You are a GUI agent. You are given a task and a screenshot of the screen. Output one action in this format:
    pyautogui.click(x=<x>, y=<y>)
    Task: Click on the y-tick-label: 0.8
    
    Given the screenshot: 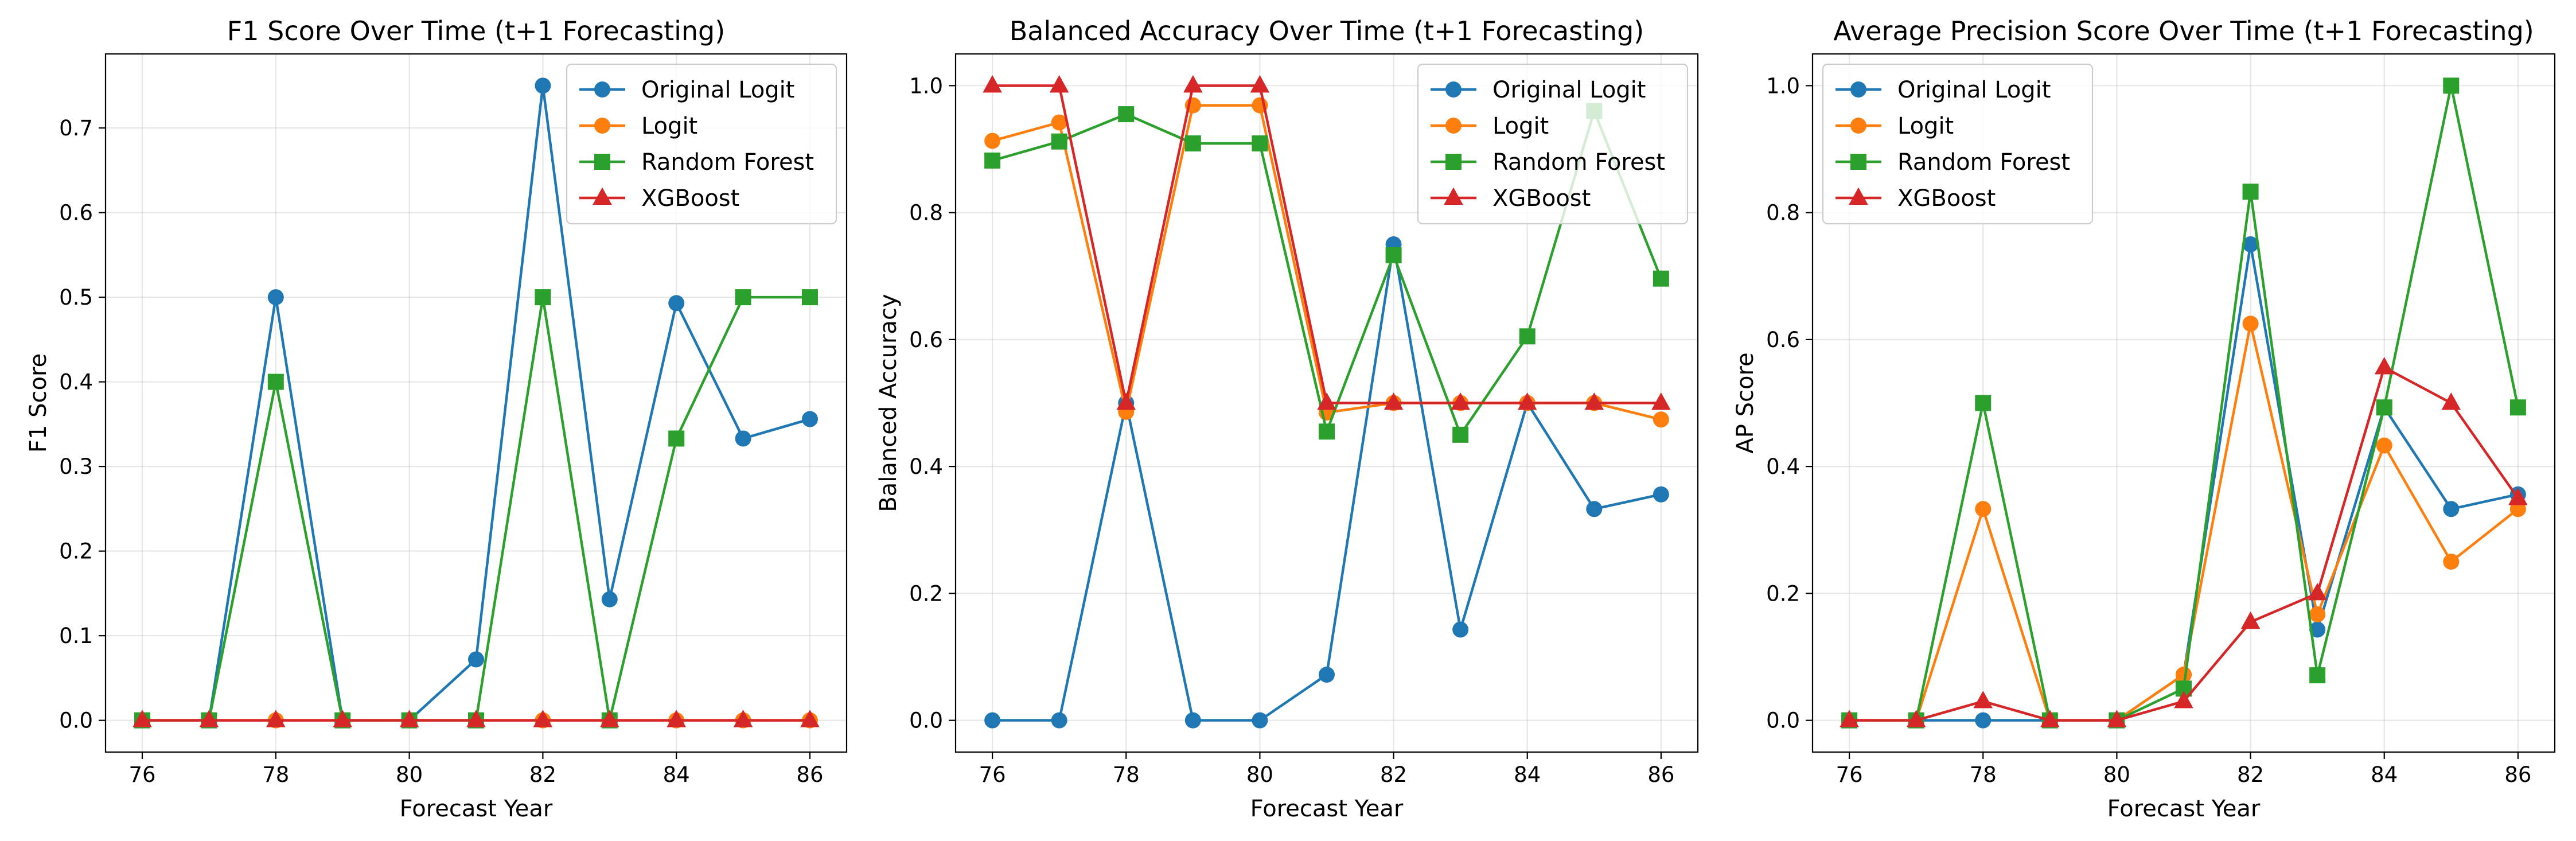 What is the action you would take?
    pyautogui.click(x=1783, y=213)
    